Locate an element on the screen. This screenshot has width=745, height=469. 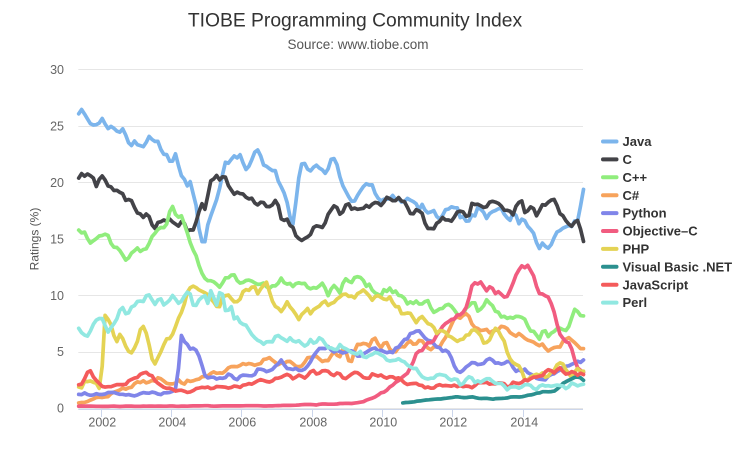
svg-text: C# is located at coordinates (631, 195).